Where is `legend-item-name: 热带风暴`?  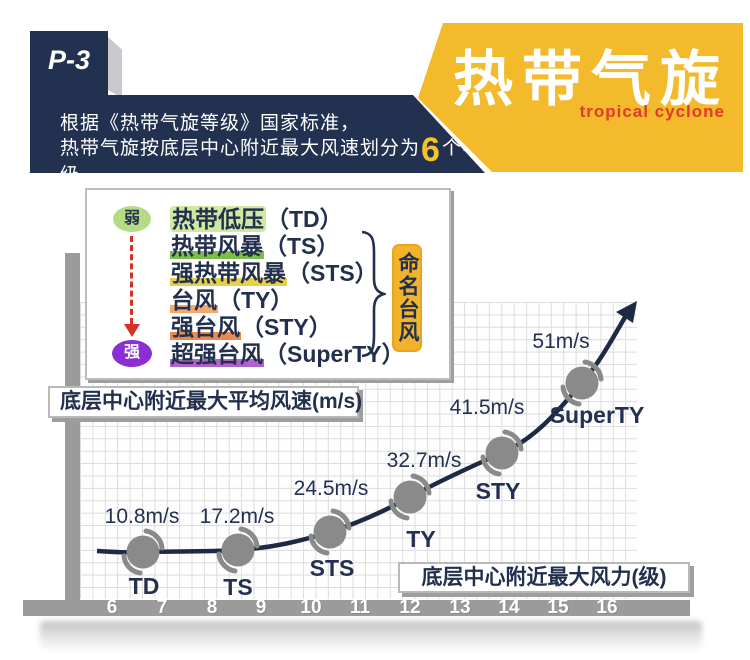
legend-item-name: 热带风暴 is located at coordinates (217, 246).